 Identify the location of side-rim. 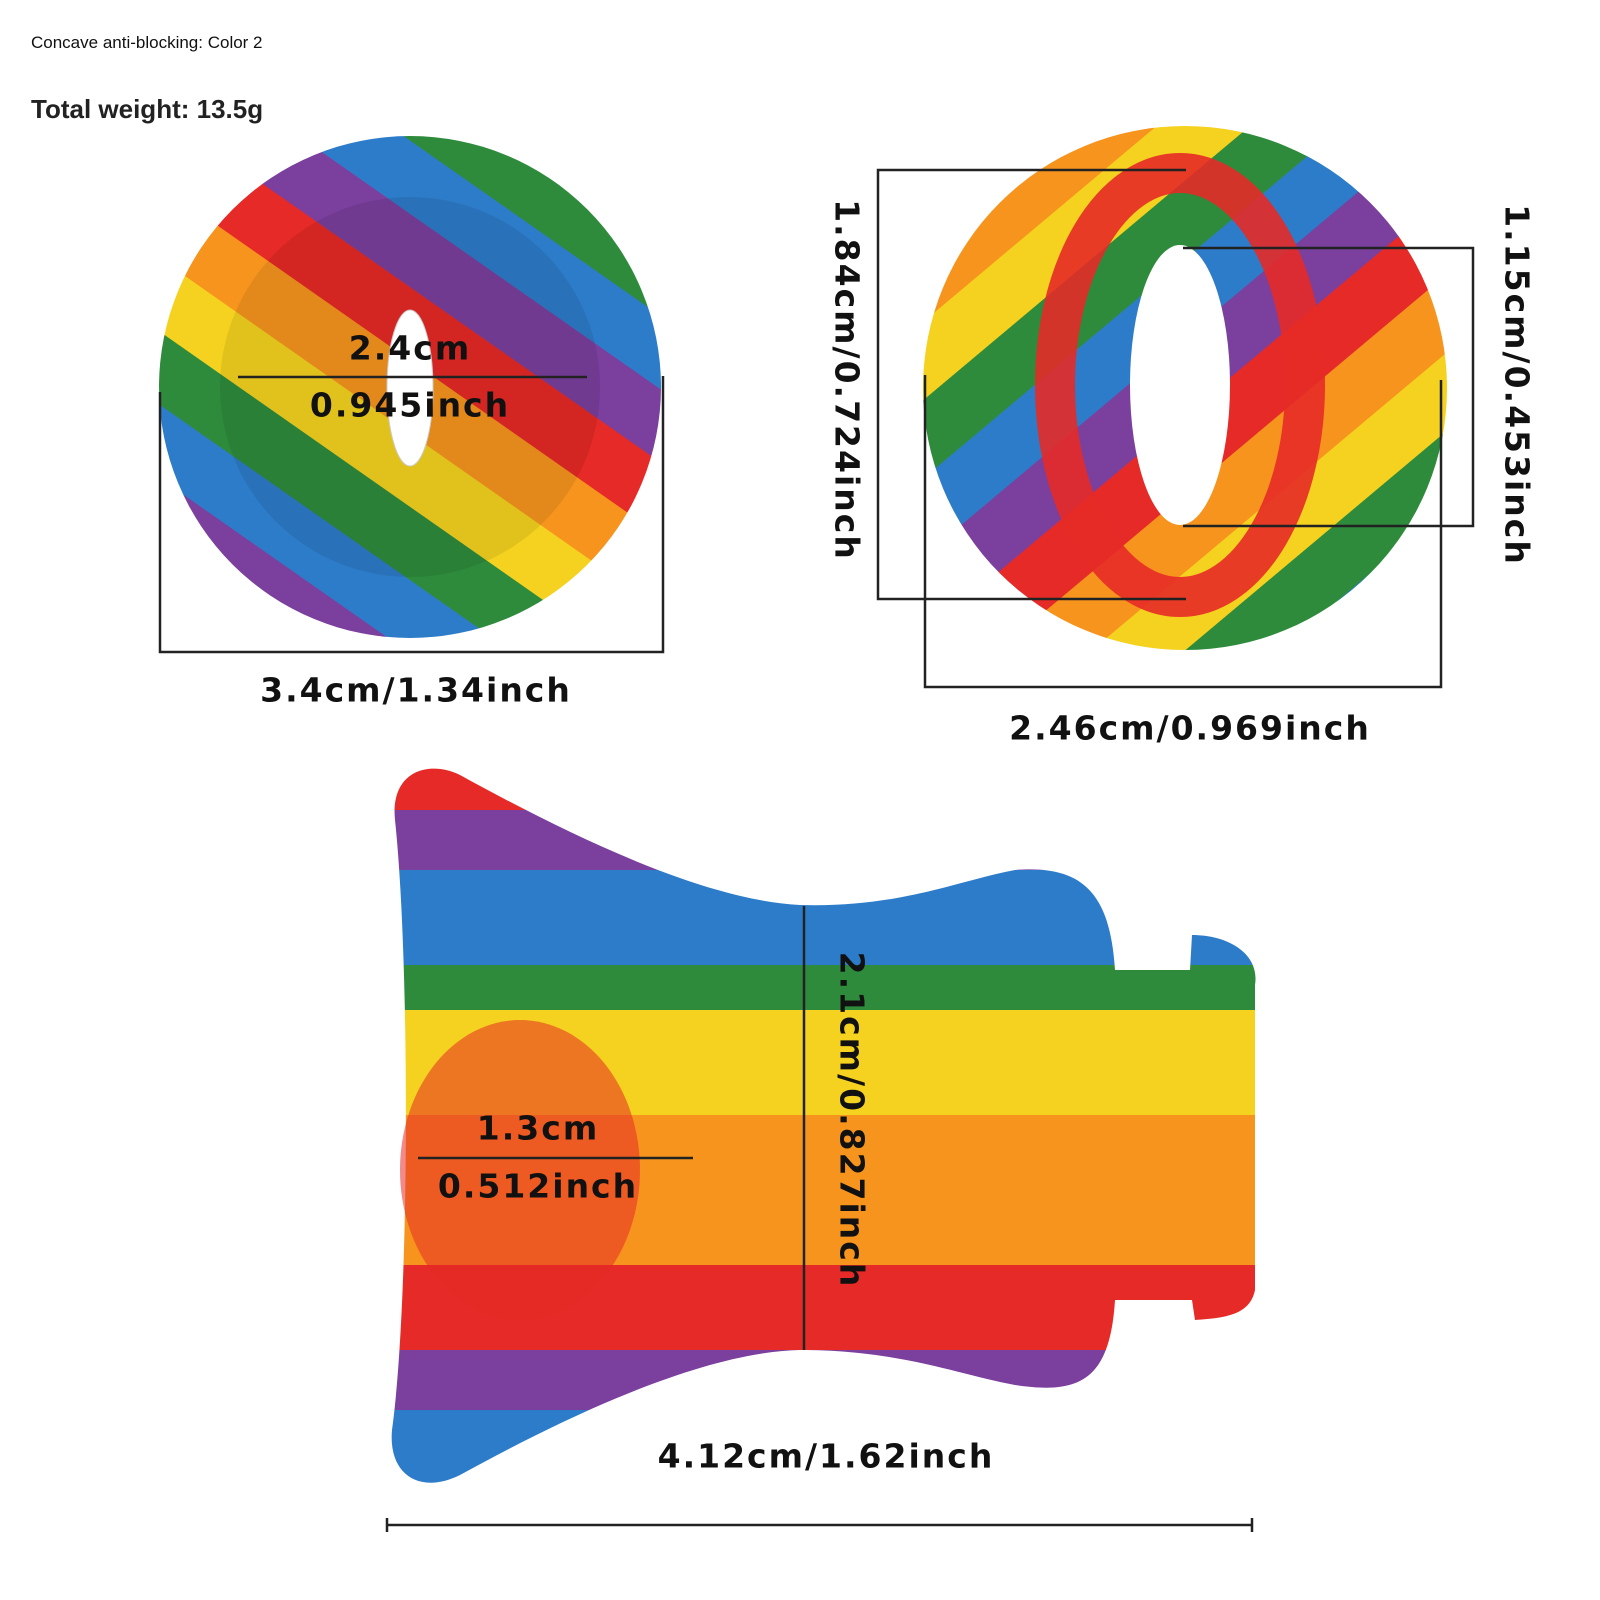
(1180, 385).